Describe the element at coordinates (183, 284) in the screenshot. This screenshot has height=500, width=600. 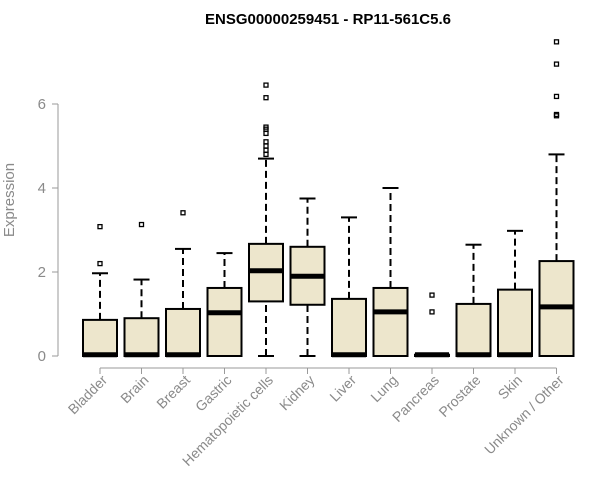
I see `box-breast` at that location.